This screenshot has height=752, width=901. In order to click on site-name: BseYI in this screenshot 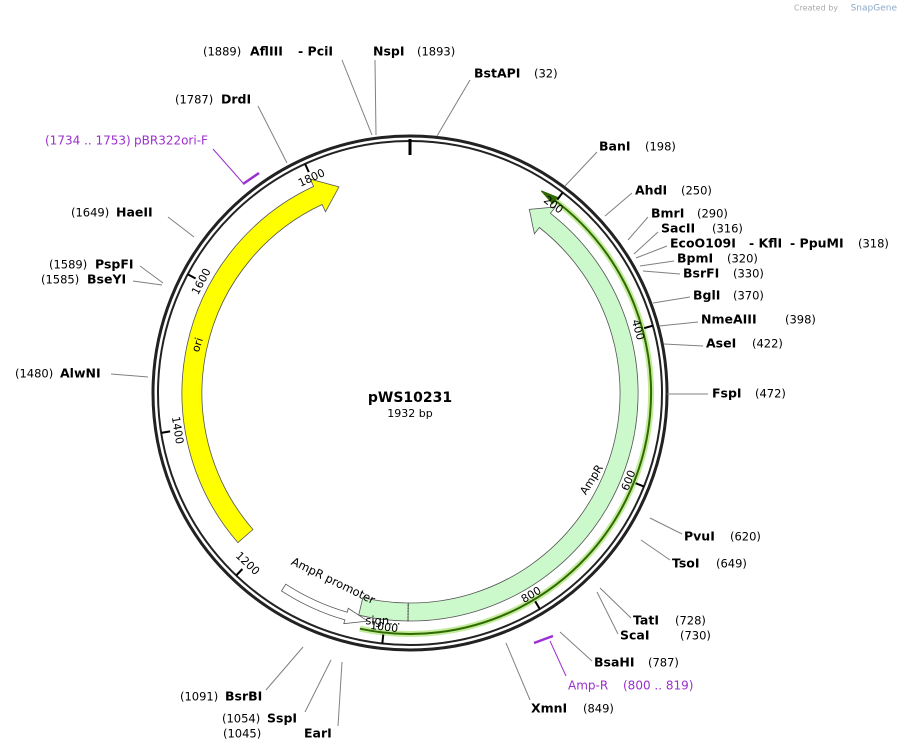, I will do `click(106, 279)`.